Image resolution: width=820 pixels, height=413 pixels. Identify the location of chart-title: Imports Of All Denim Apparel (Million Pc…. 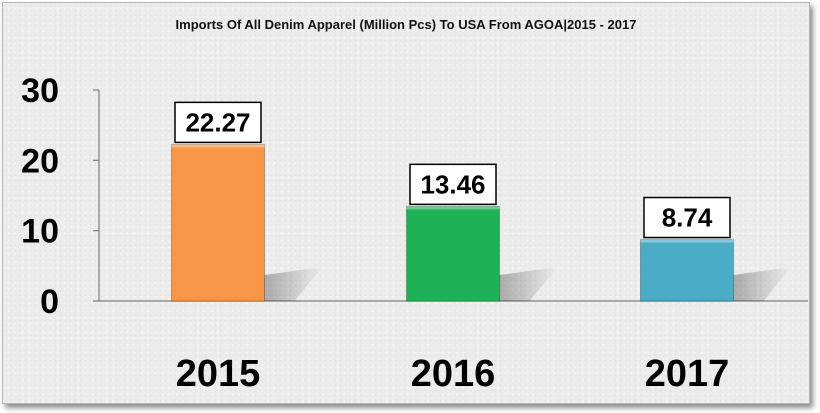
(406, 24).